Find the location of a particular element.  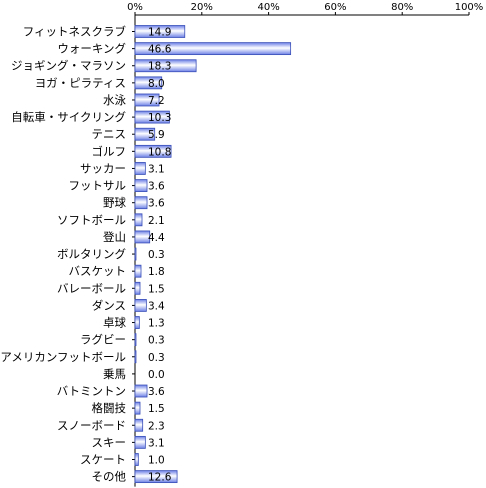

data-label: 1.3 is located at coordinates (156, 324).